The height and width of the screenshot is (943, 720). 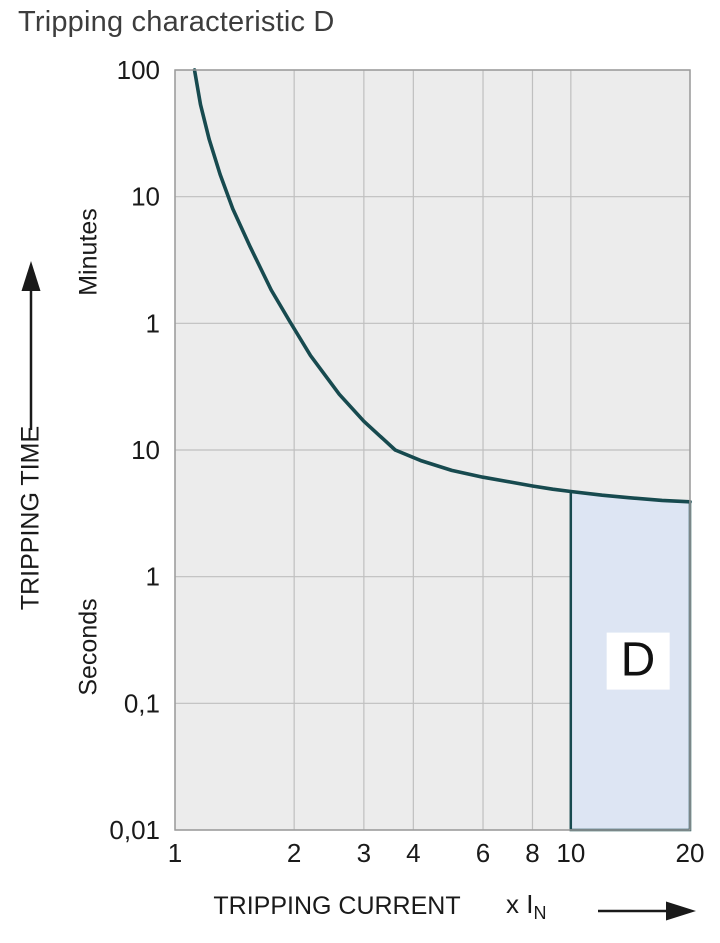 I want to click on y-tick-label: 0,1, so click(x=142, y=703).